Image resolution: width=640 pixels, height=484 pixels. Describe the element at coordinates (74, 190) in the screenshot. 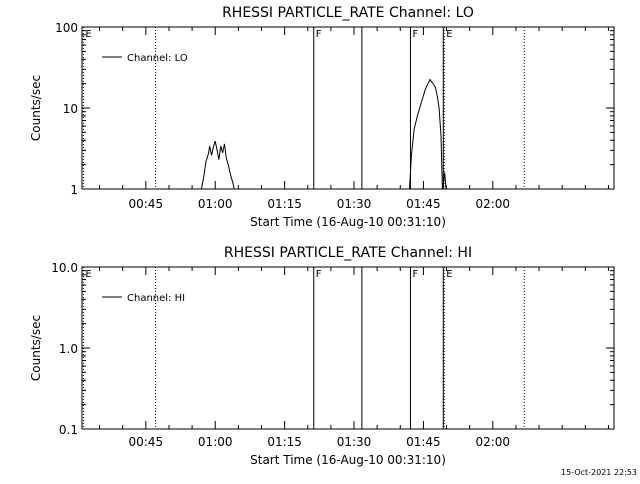

I see `y-tick-label: 1` at that location.